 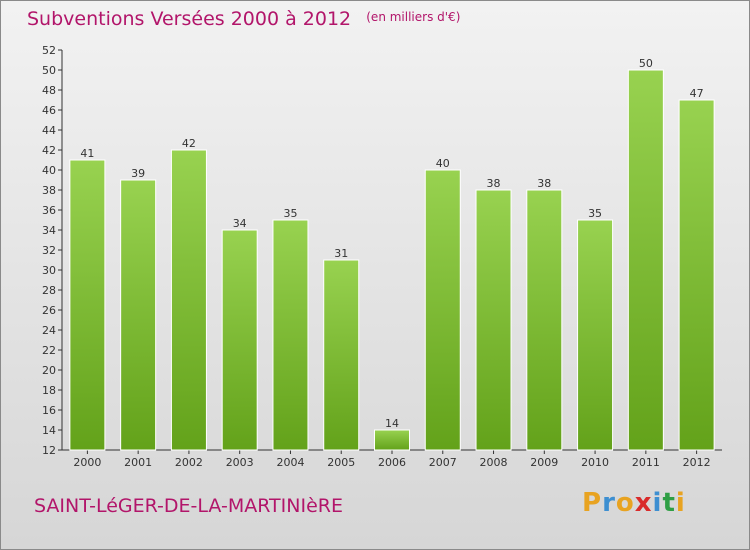 I want to click on y-tick-label: 26, so click(x=49, y=310).